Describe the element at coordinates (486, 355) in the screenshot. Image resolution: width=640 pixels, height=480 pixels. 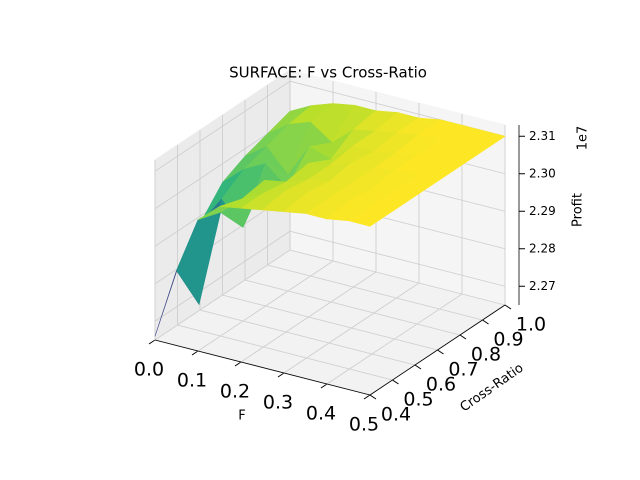
I see `y-tick-label: 0.8` at that location.